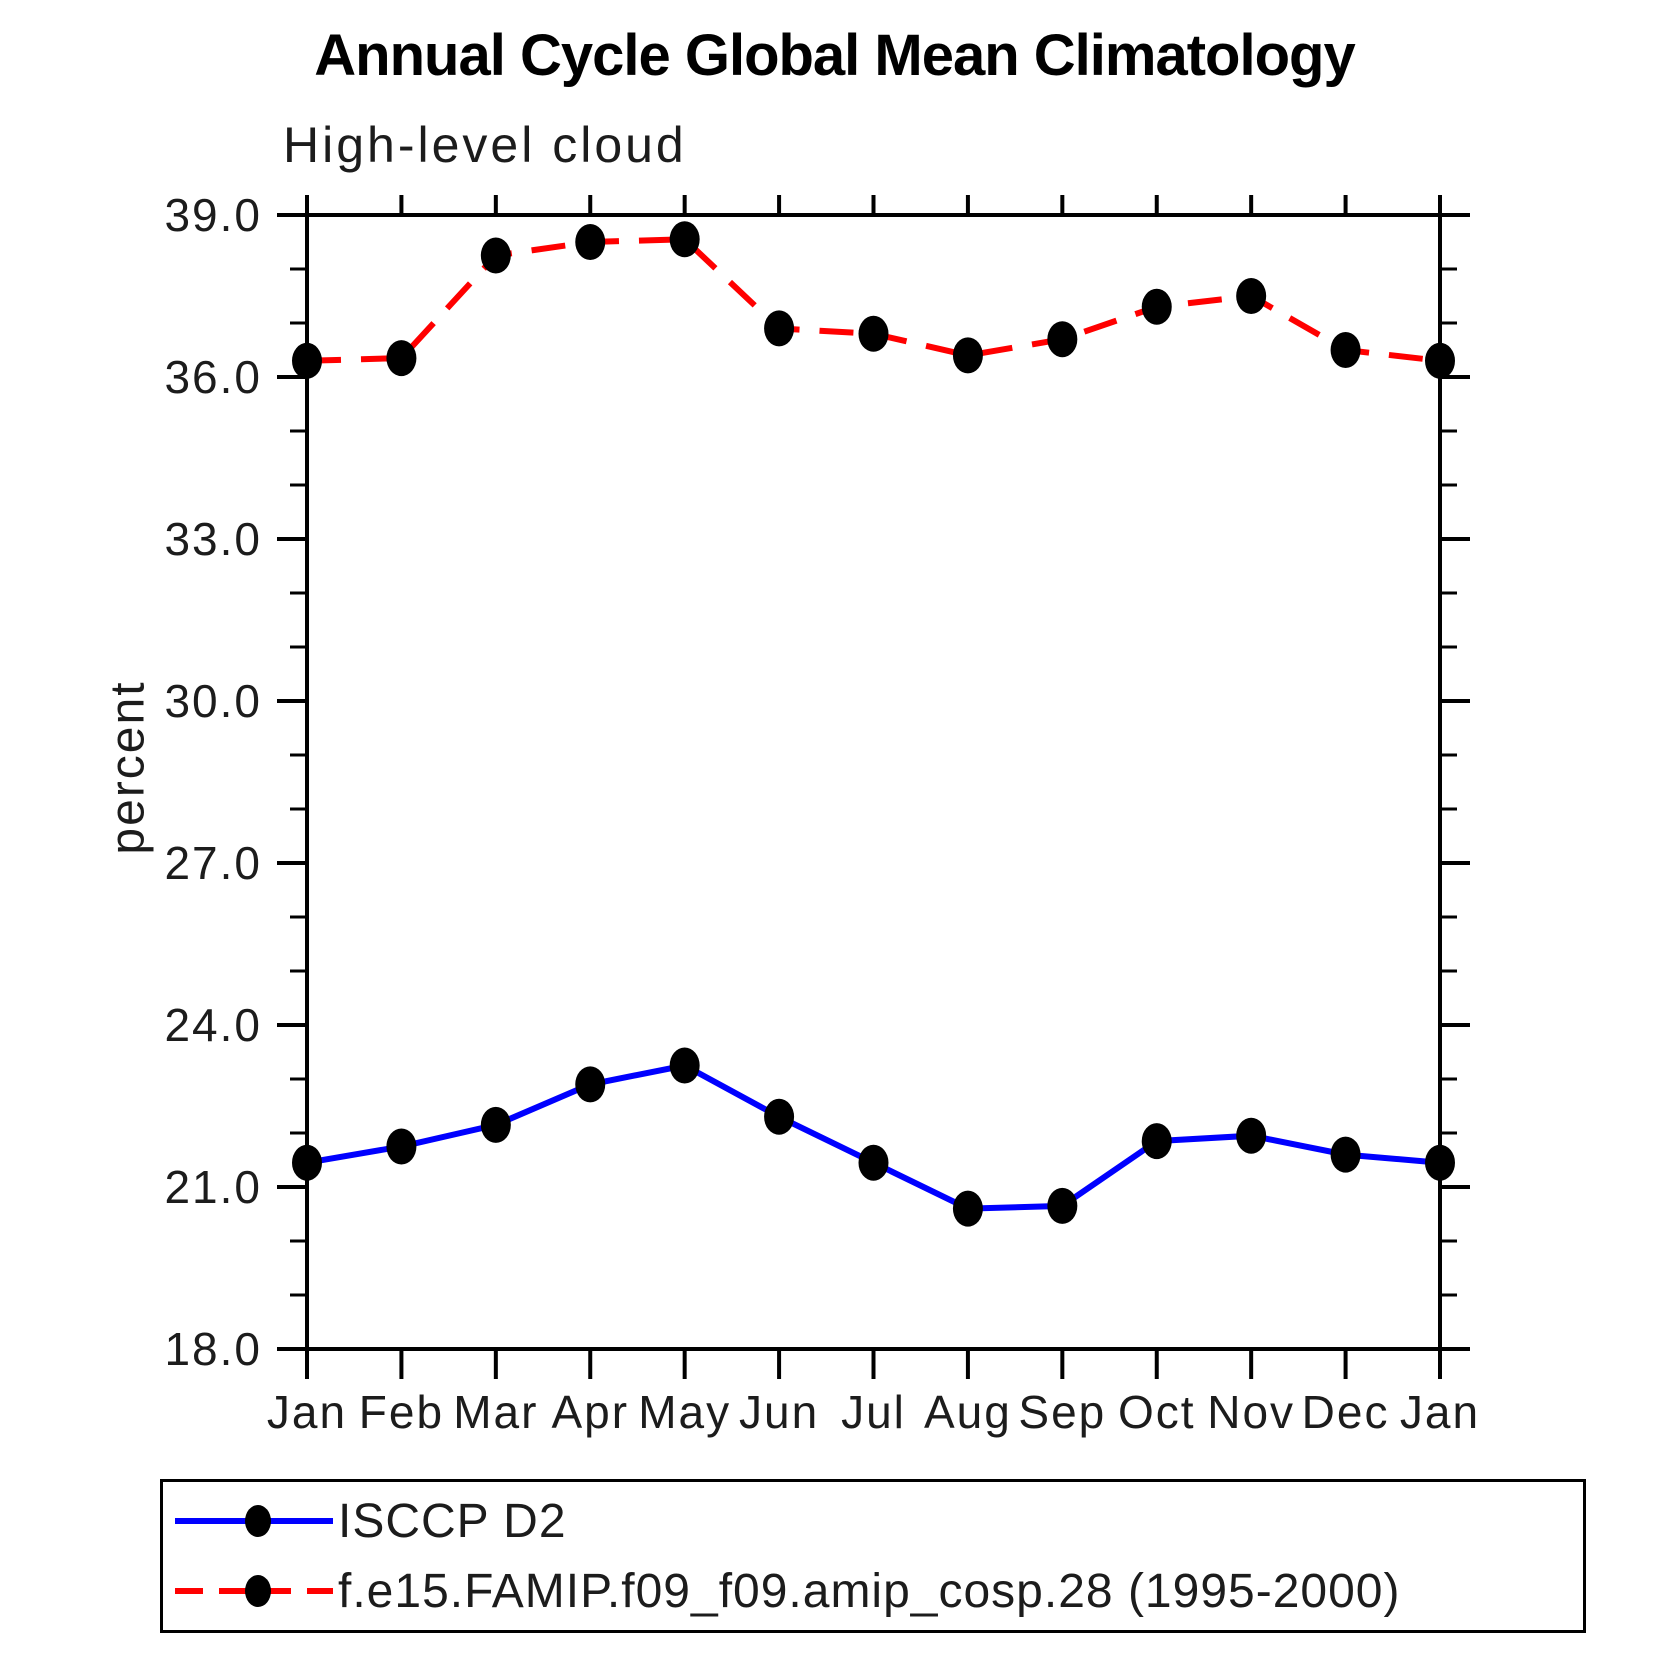  Describe the element at coordinates (684, 1412) in the screenshot. I see `x-tick-label: May` at that location.